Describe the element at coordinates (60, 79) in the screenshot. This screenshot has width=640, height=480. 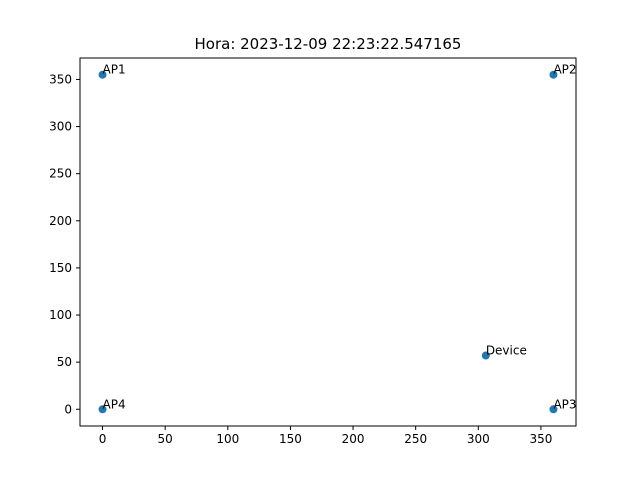
I see `y-tick-label: 350` at that location.